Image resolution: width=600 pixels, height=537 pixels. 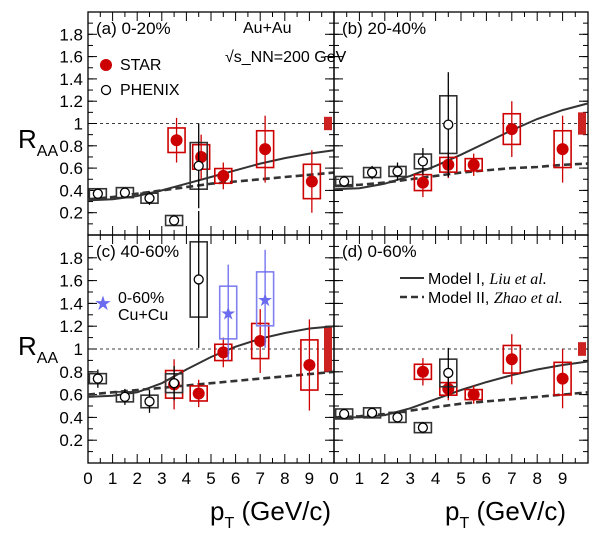 I want to click on legend-model2-italic: Zhao et al., so click(x=528, y=298).